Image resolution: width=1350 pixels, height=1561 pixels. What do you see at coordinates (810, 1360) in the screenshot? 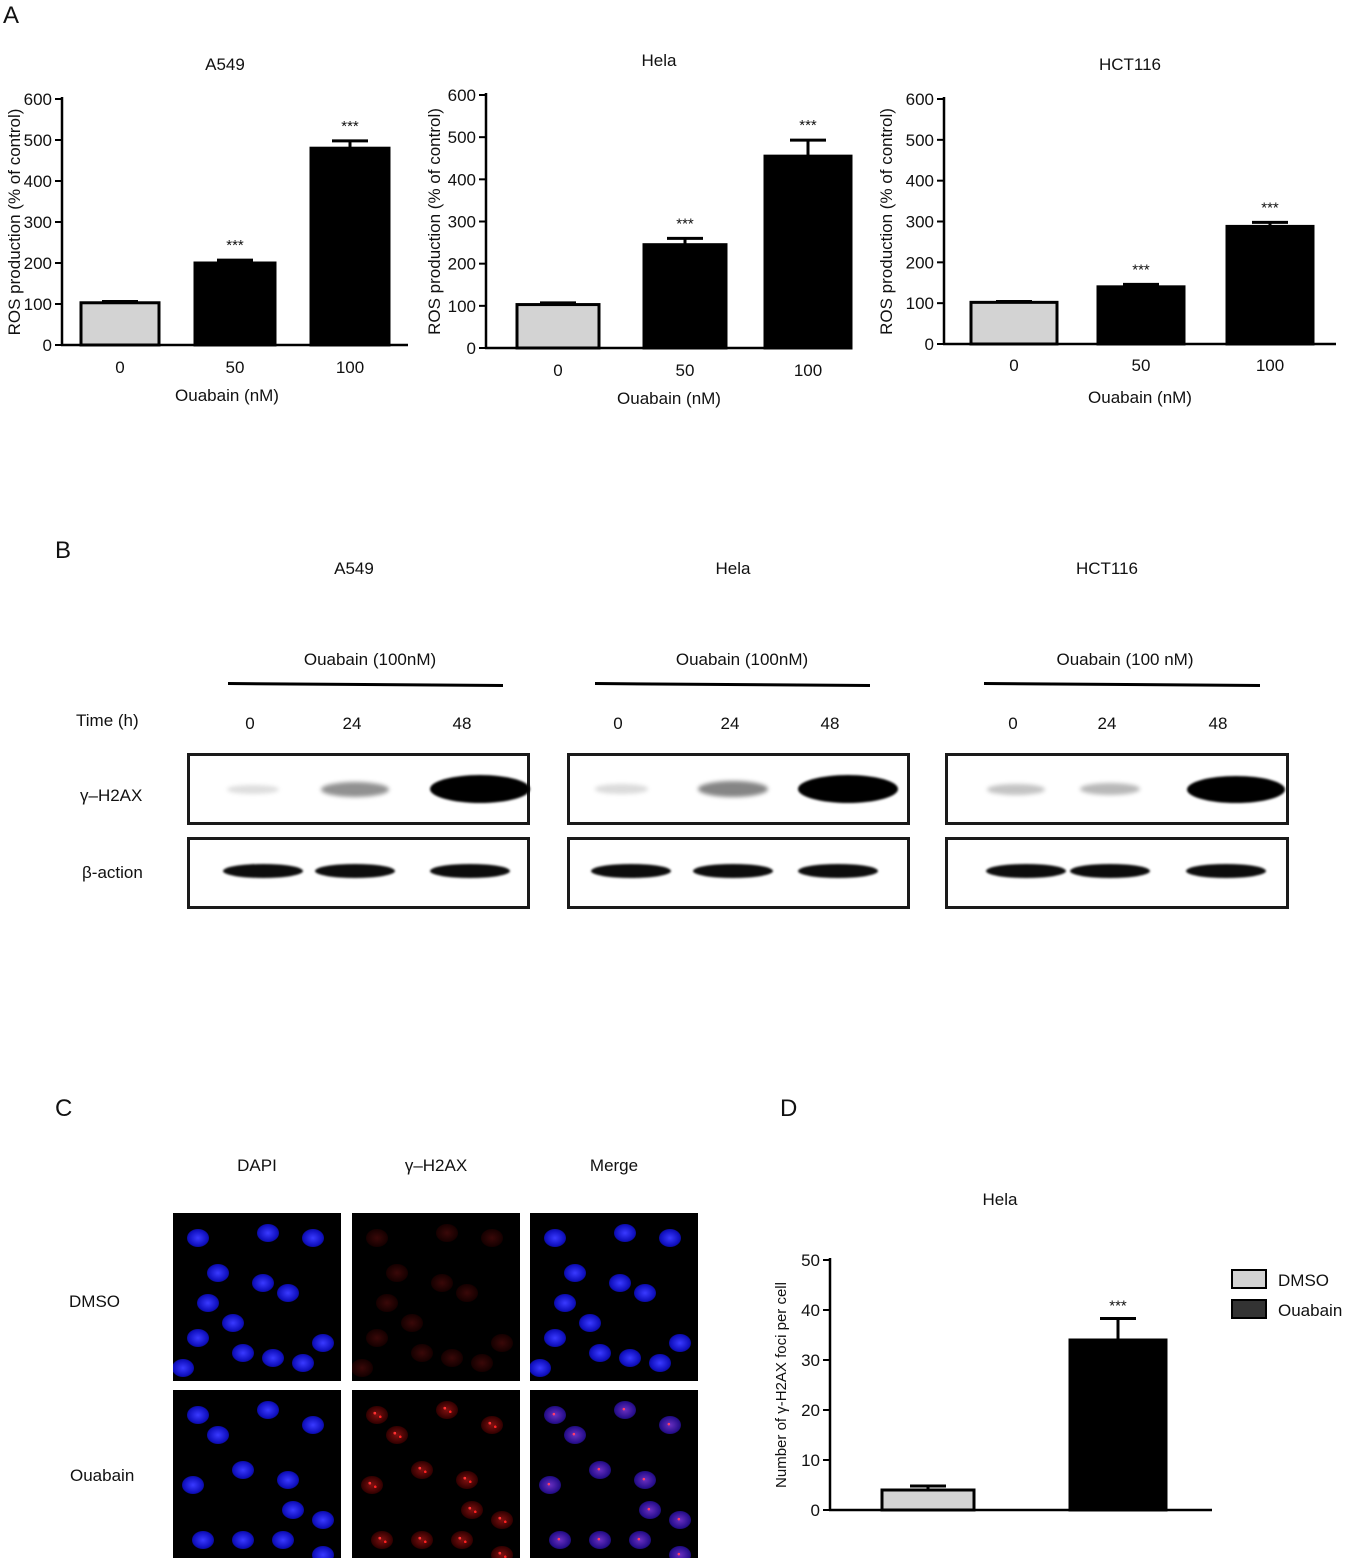
I see `y-tick-label: 30` at bounding box center [810, 1360].